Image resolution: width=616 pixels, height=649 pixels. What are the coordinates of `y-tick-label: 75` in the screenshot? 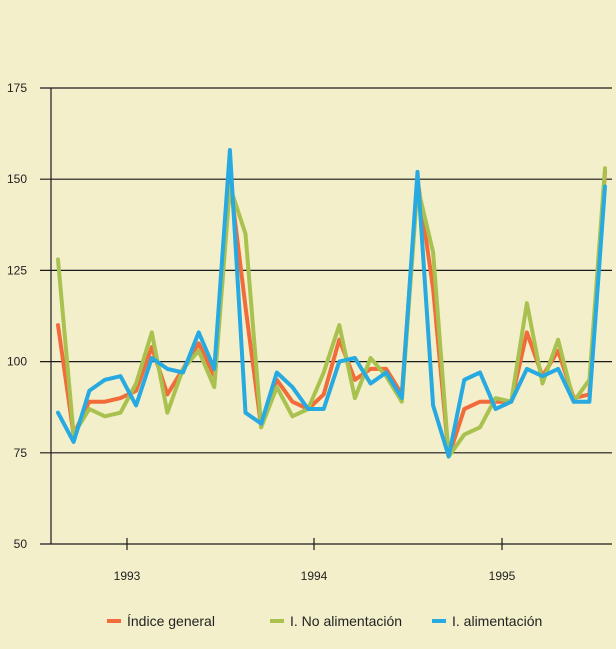 It's located at (21, 453).